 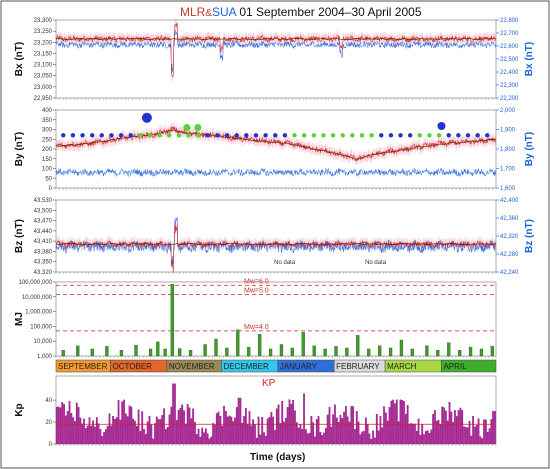 I want to click on bx-rtick-label: 22,500, so click(x=509, y=60).